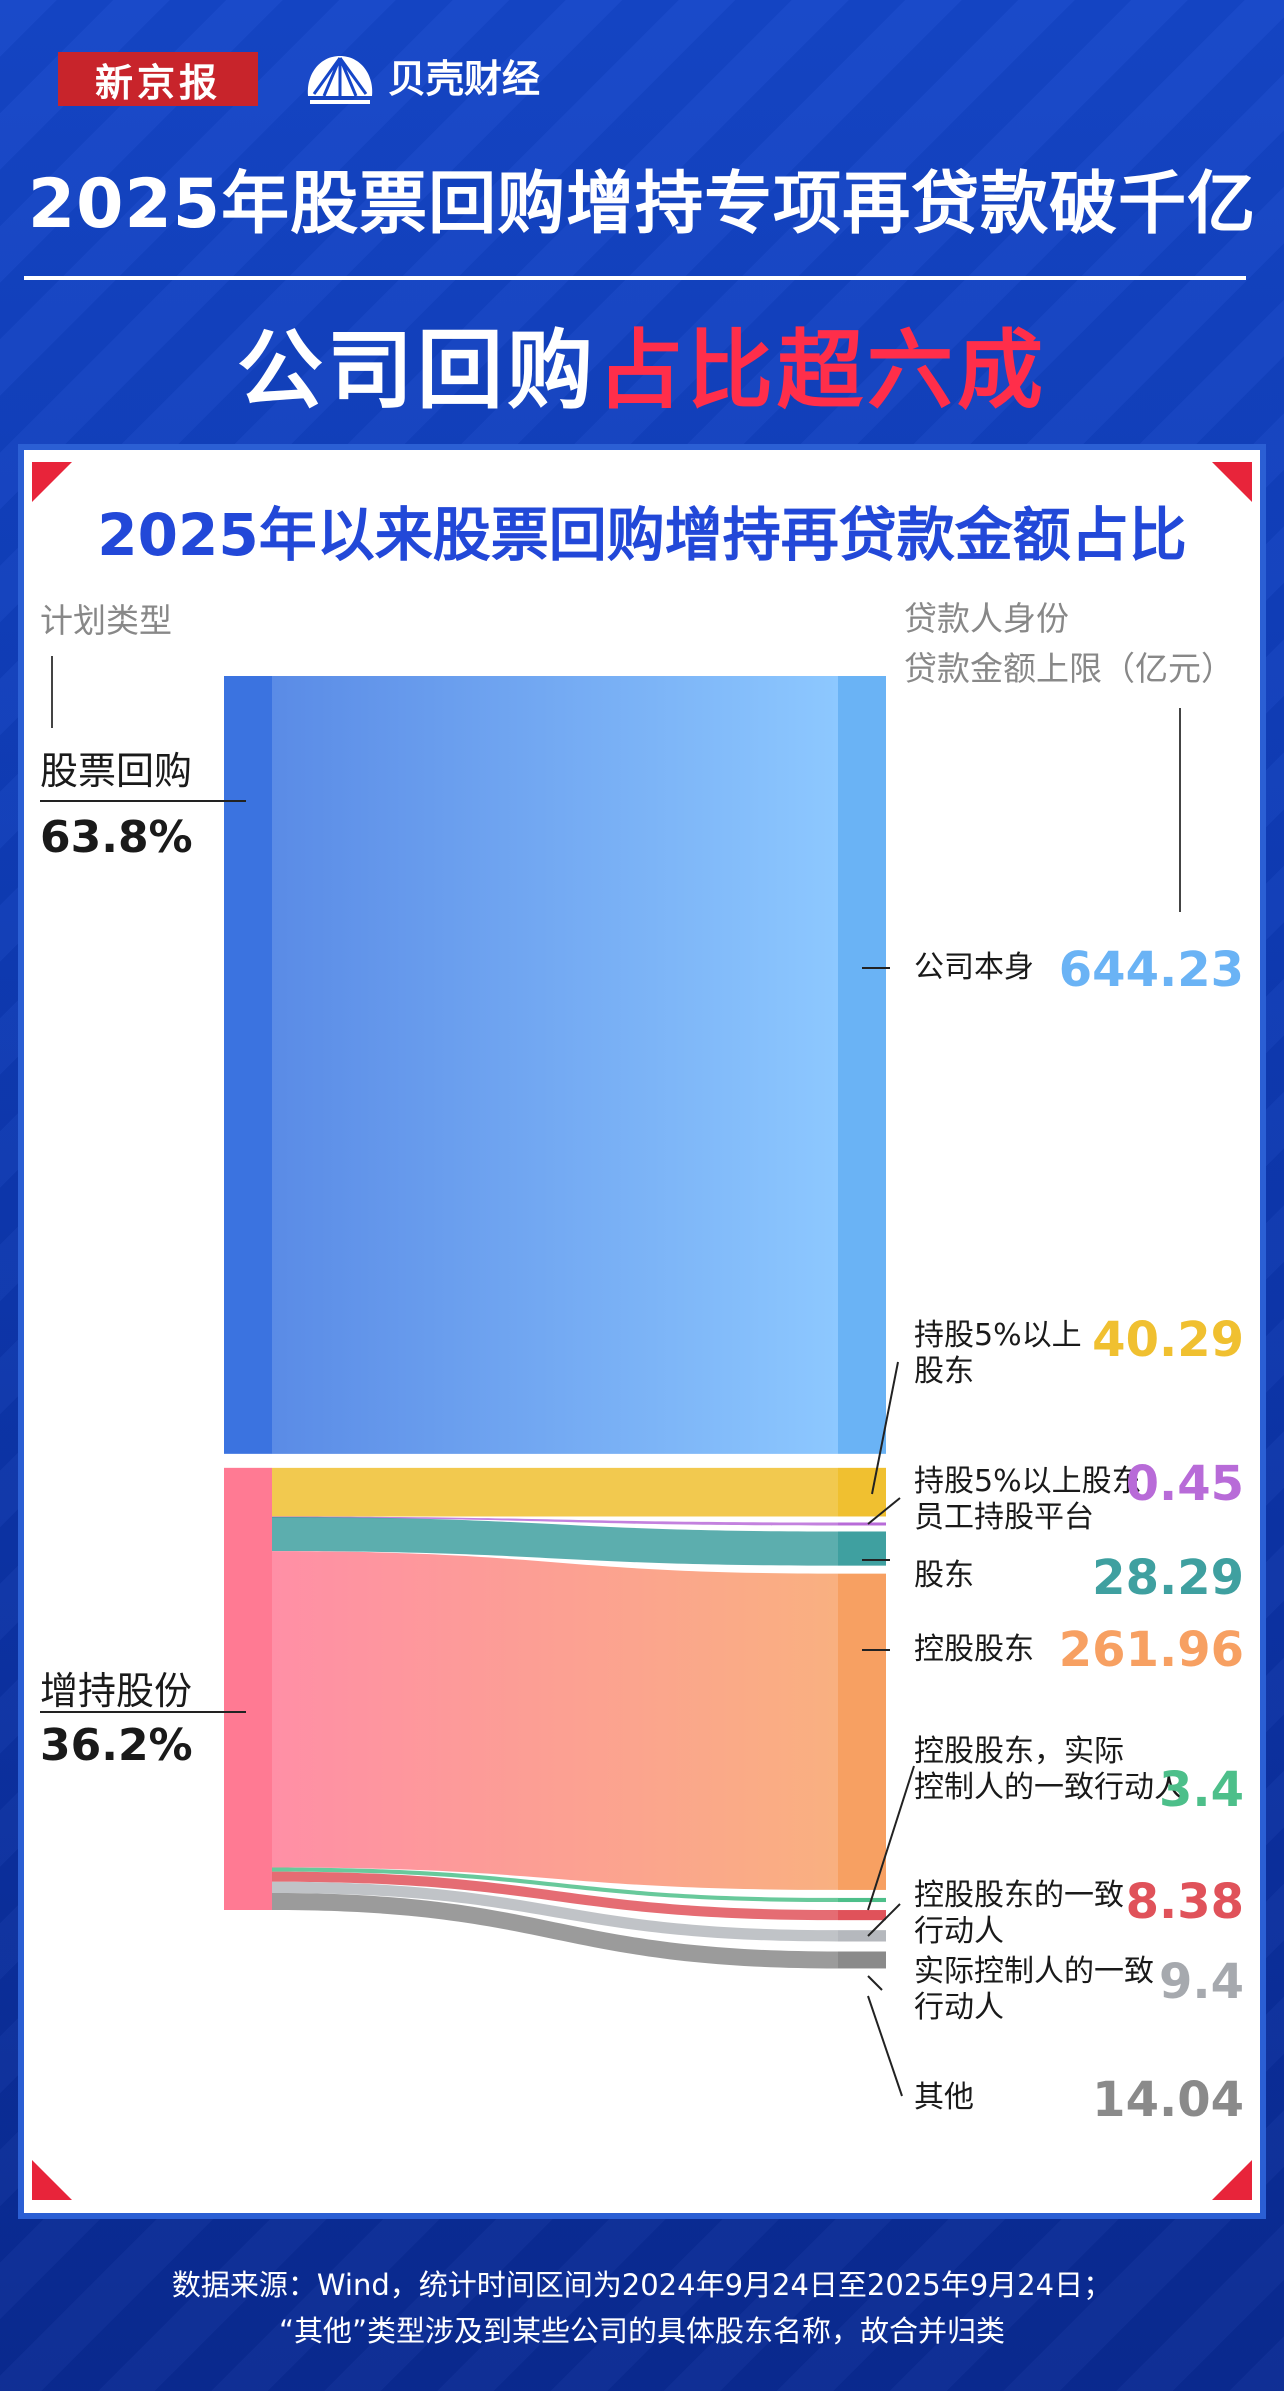 The width and height of the screenshot is (1284, 2391). I want to click on source-label-repurchase: 股票回购, so click(116, 771).